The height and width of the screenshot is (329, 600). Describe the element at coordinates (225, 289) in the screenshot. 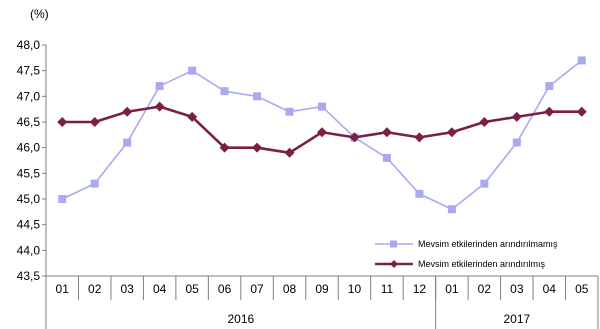

I see `x-tick-label: 06` at that location.